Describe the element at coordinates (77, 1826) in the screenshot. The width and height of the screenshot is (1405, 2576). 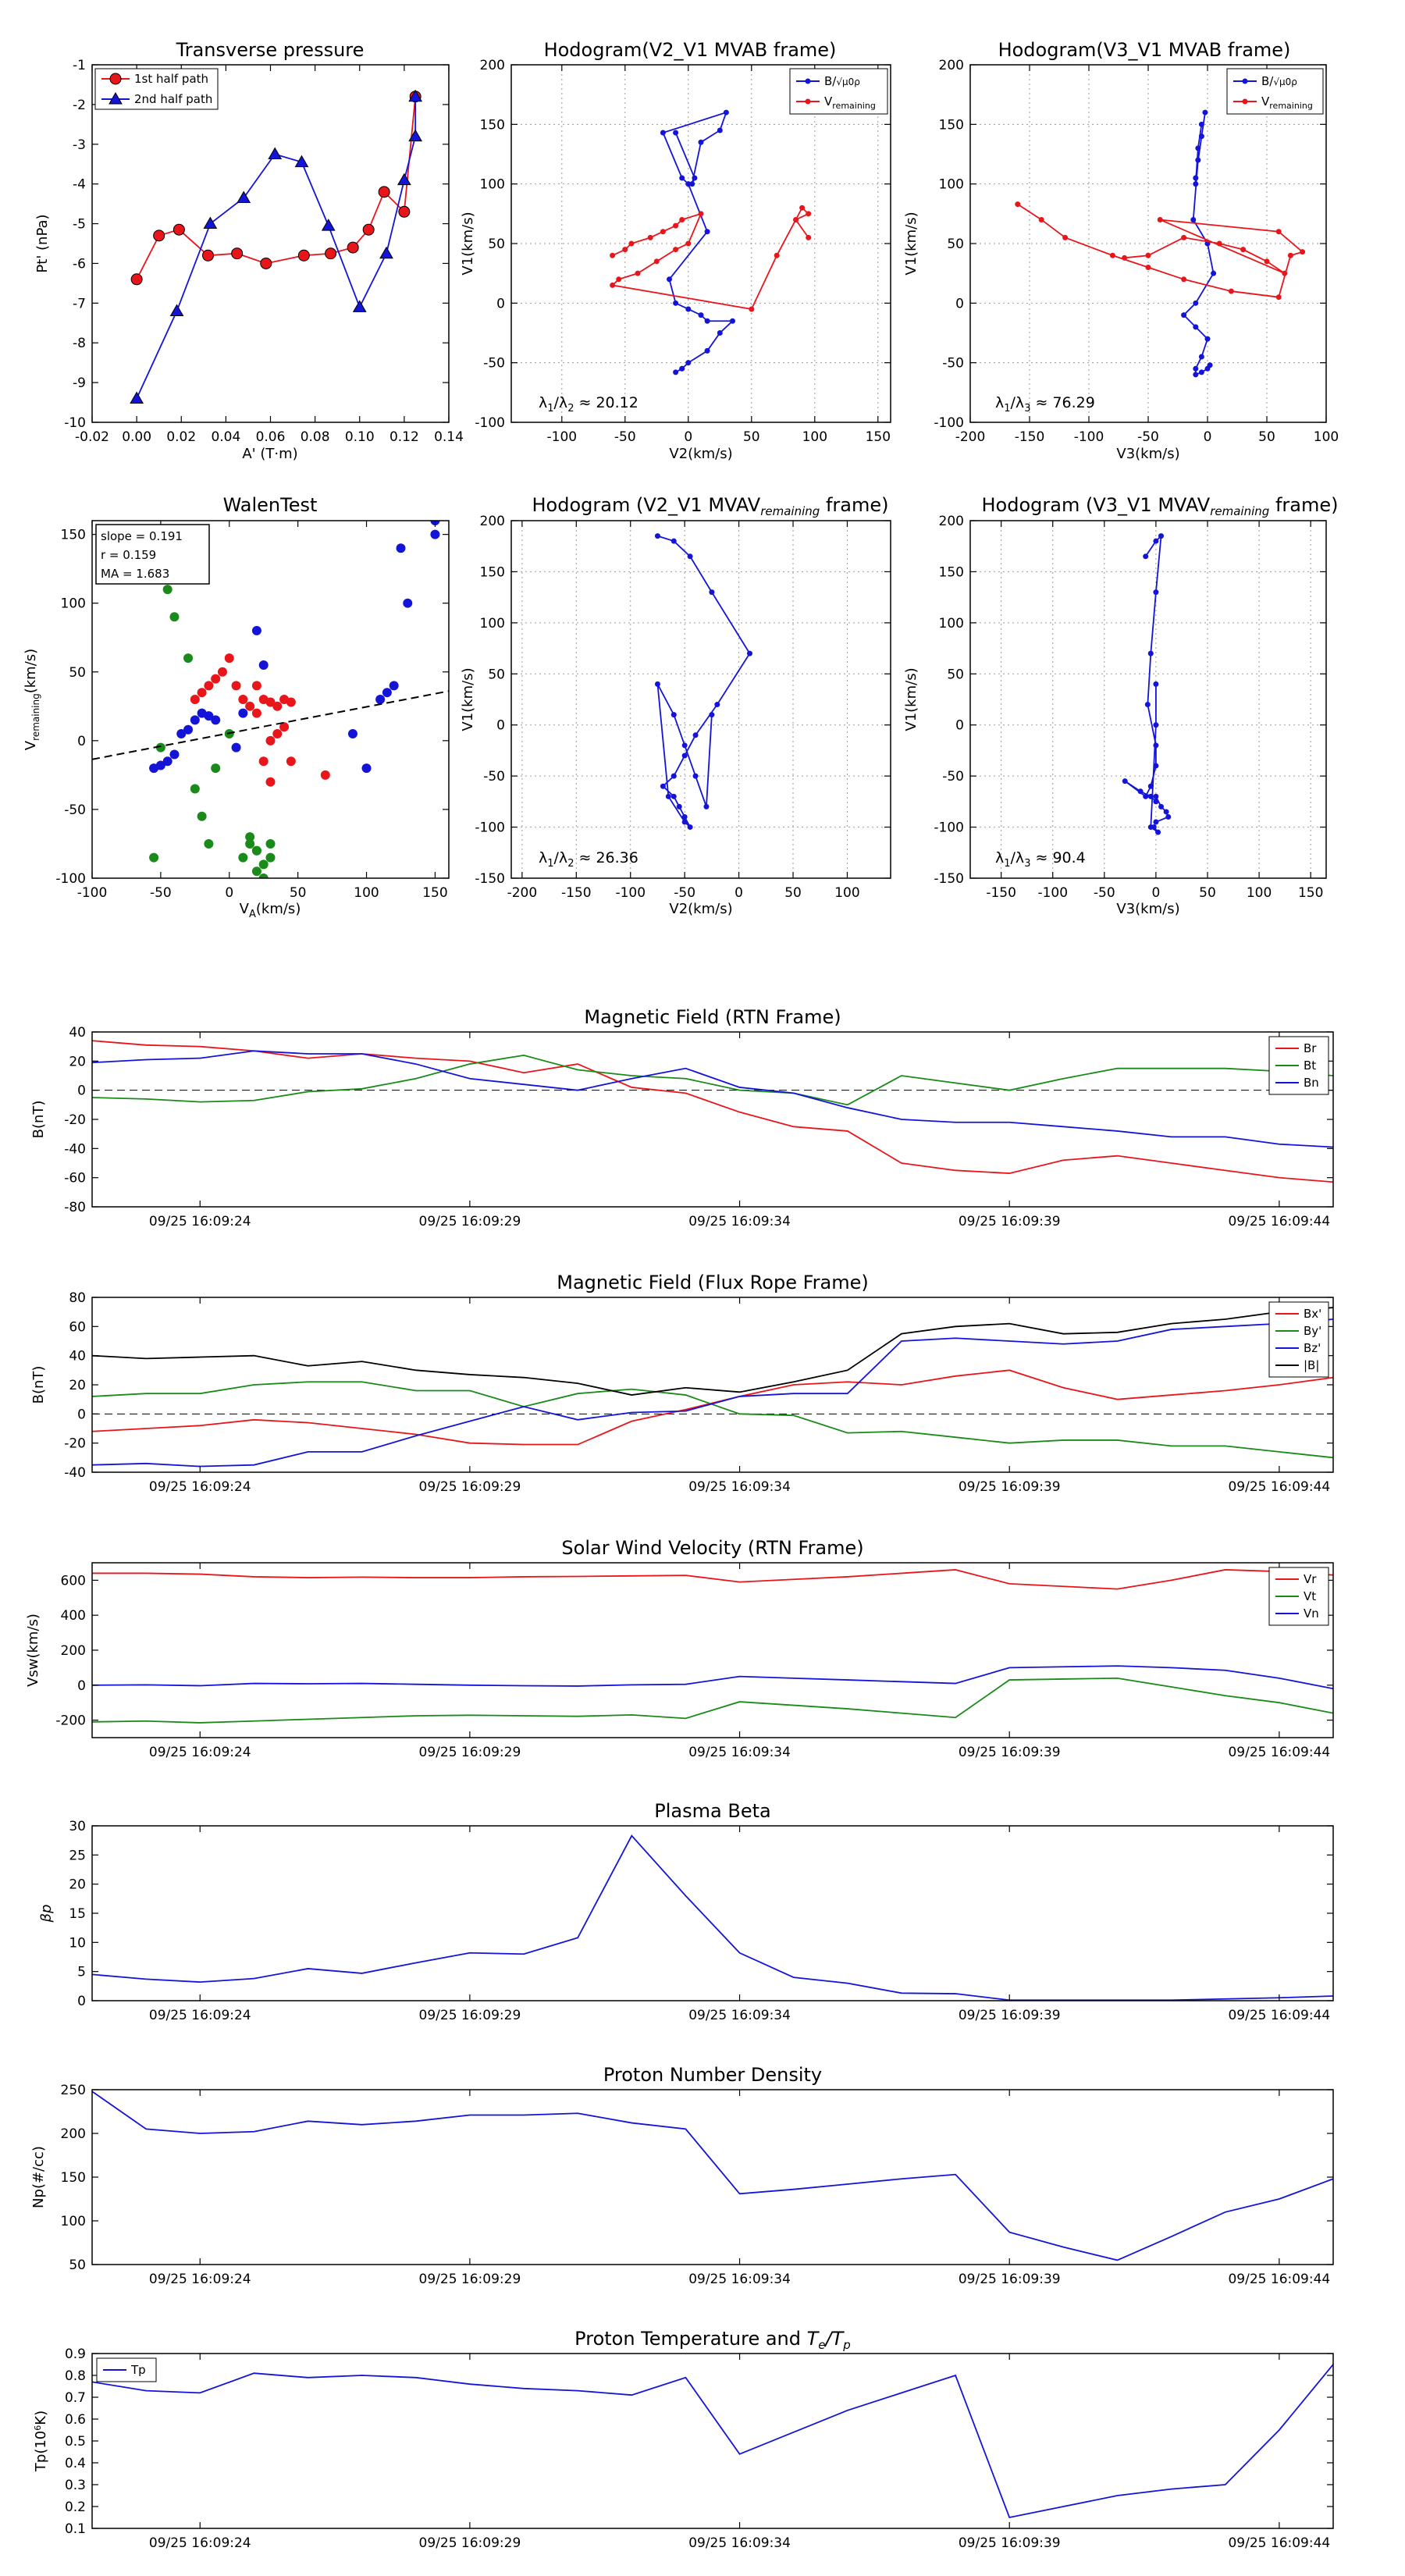
I see `y-tick-label: 30` at that location.